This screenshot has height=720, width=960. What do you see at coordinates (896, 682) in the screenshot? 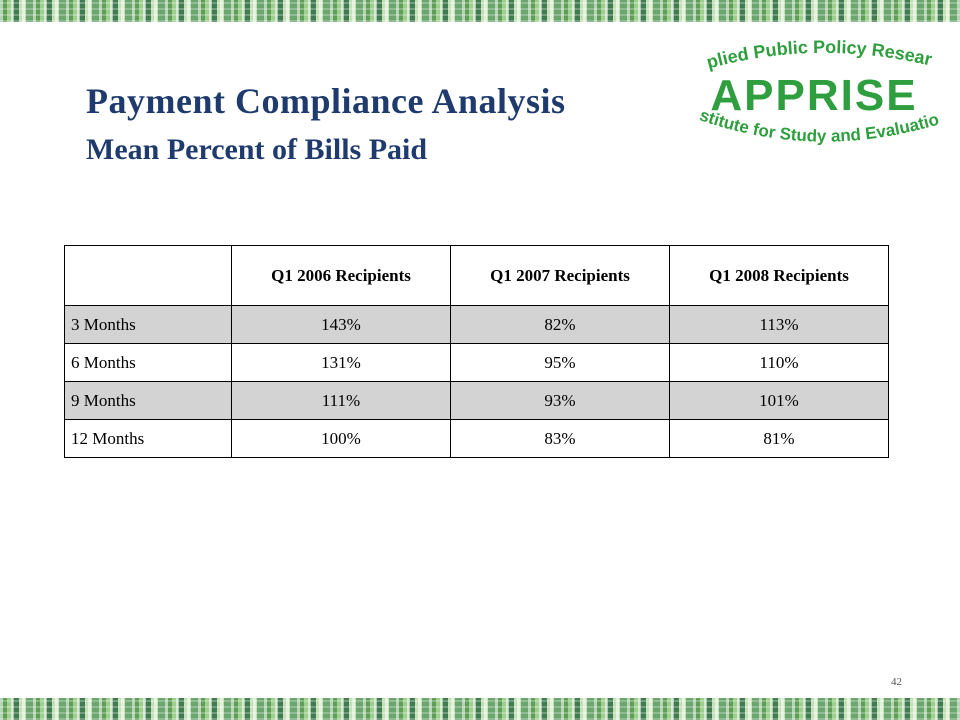
I see `page-number: 42` at bounding box center [896, 682].